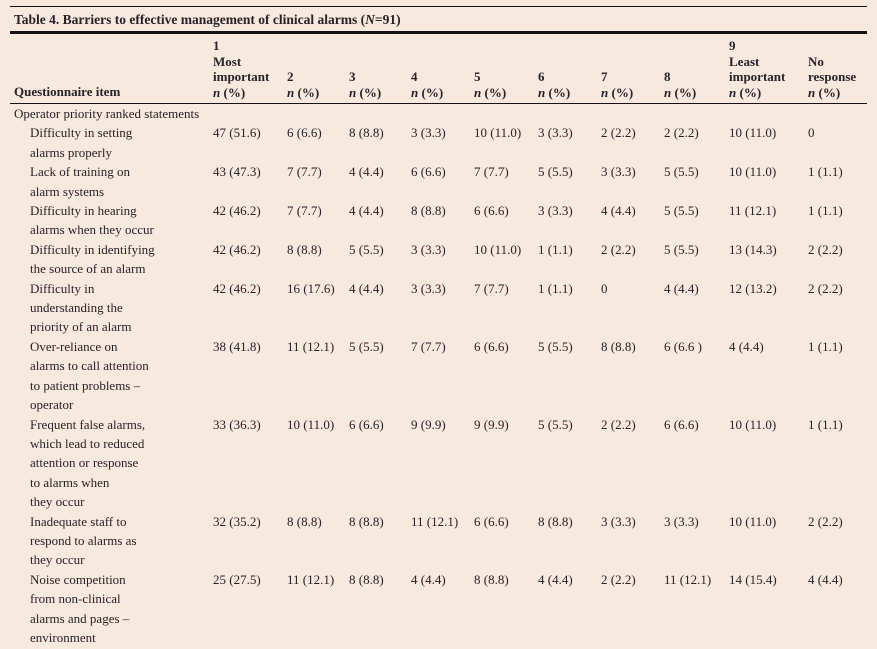 The height and width of the screenshot is (649, 877). Describe the element at coordinates (428, 424) in the screenshot. I see `cell-rank4: 9 (9.9)` at that location.